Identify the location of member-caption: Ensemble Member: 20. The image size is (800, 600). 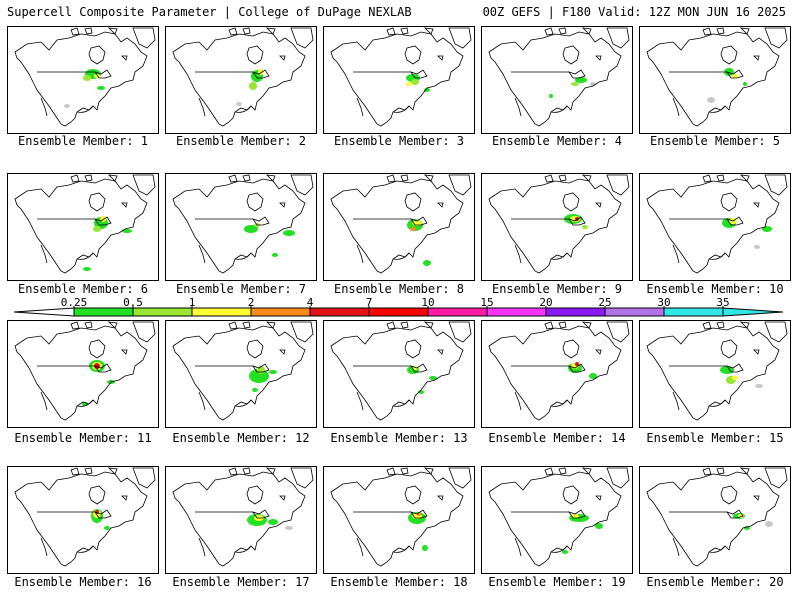
(715, 582).